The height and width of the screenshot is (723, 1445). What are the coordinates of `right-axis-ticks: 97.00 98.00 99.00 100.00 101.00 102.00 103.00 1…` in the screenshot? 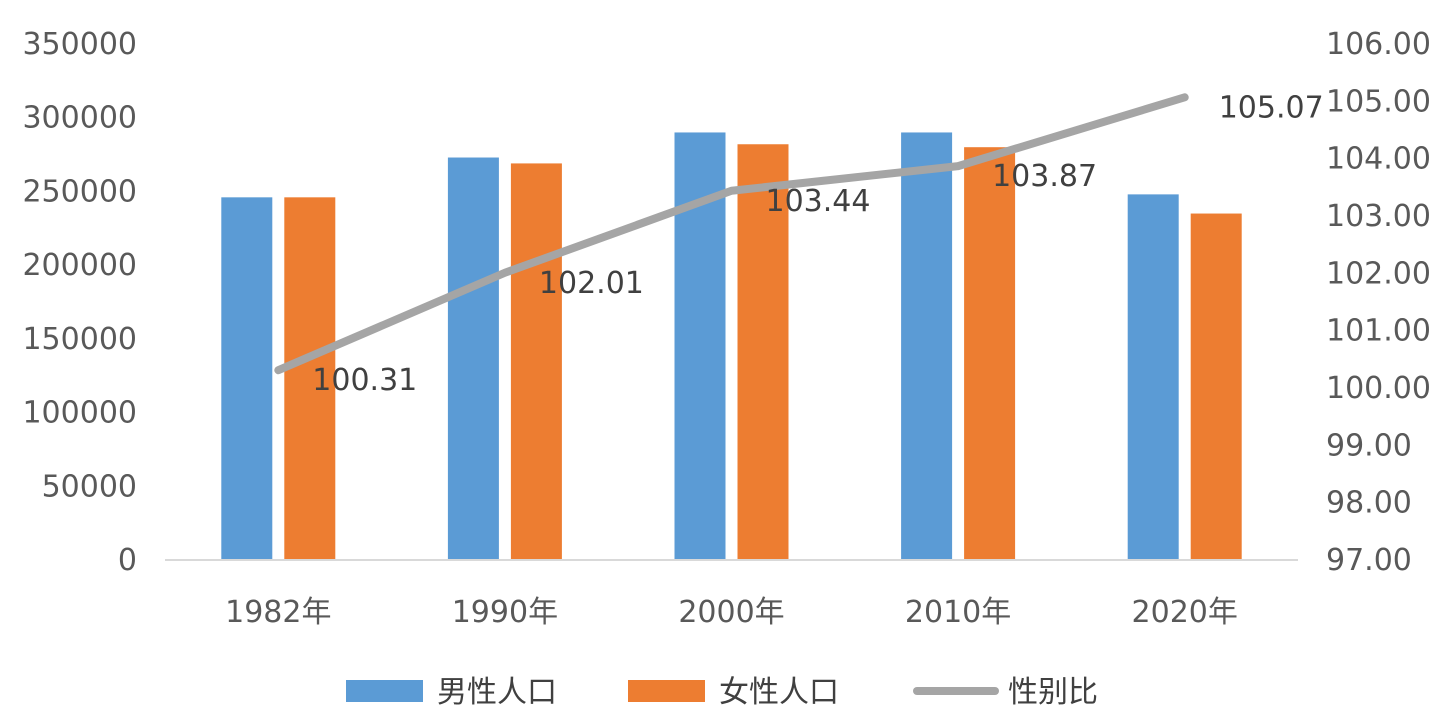 It's located at (1378, 302).